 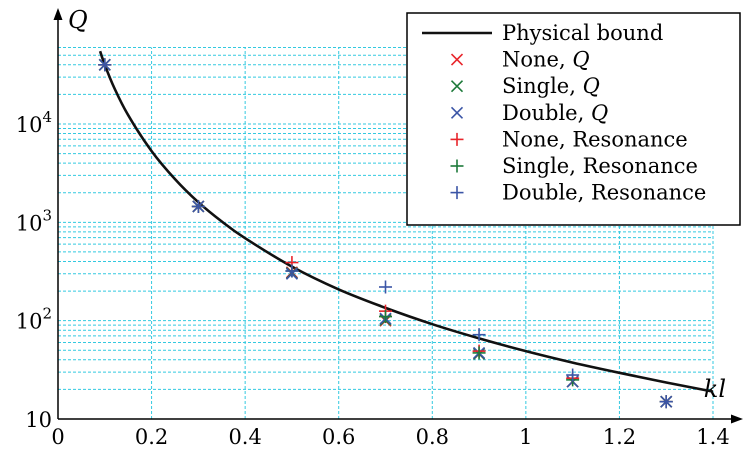 I want to click on legend-entry: None, Q, so click(x=520, y=60).